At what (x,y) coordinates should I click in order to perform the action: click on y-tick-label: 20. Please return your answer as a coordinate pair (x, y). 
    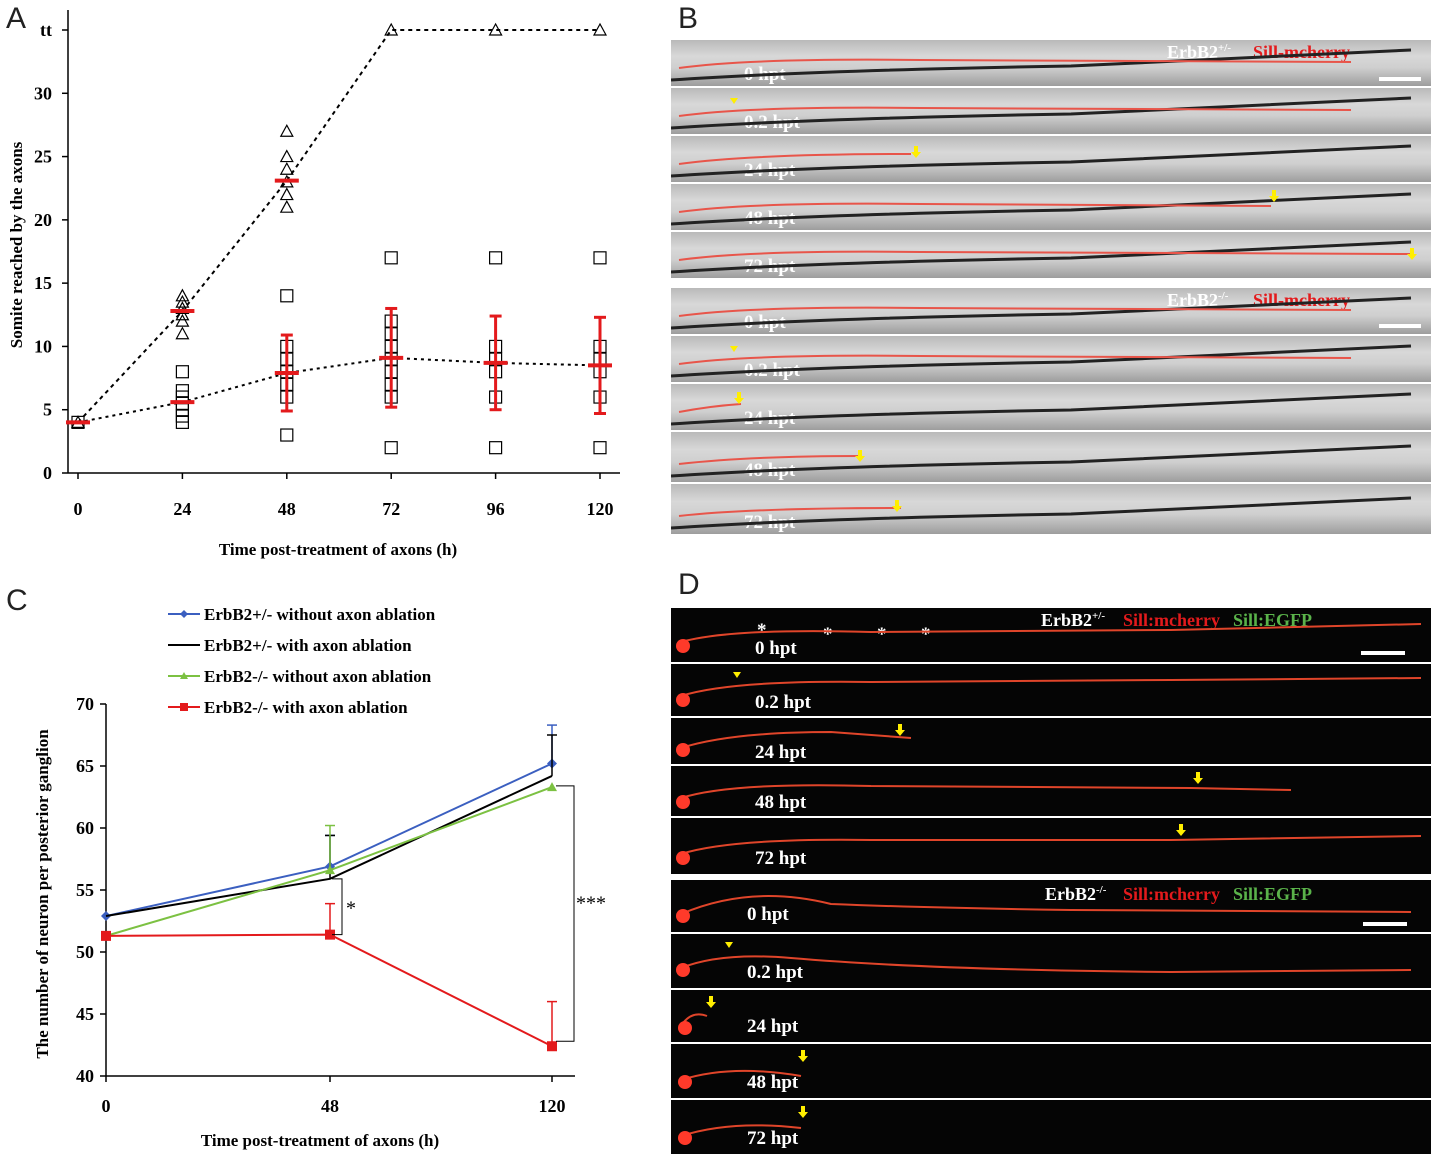
    Looking at the image, I should click on (43, 220).